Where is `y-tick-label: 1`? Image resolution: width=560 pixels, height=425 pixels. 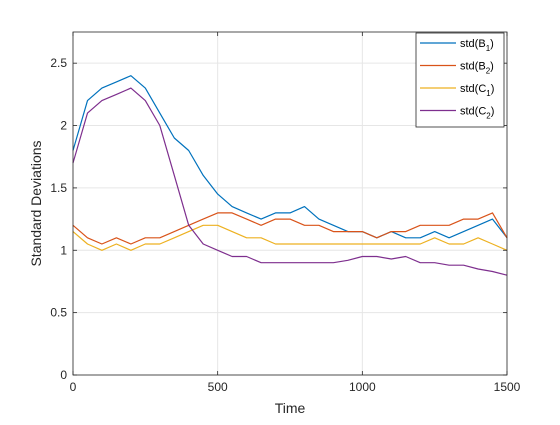 y-tick-label: 1 is located at coordinates (63, 250).